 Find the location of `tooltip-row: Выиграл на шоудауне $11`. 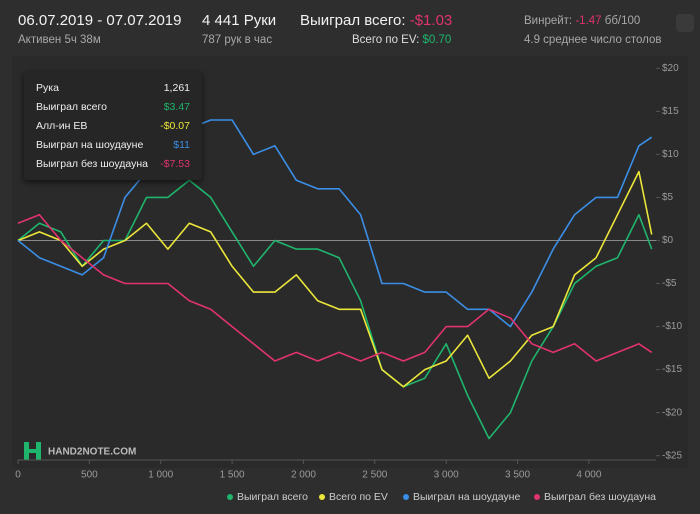

tooltip-row: Выиграл на шоудауне $11 is located at coordinates (113, 148).